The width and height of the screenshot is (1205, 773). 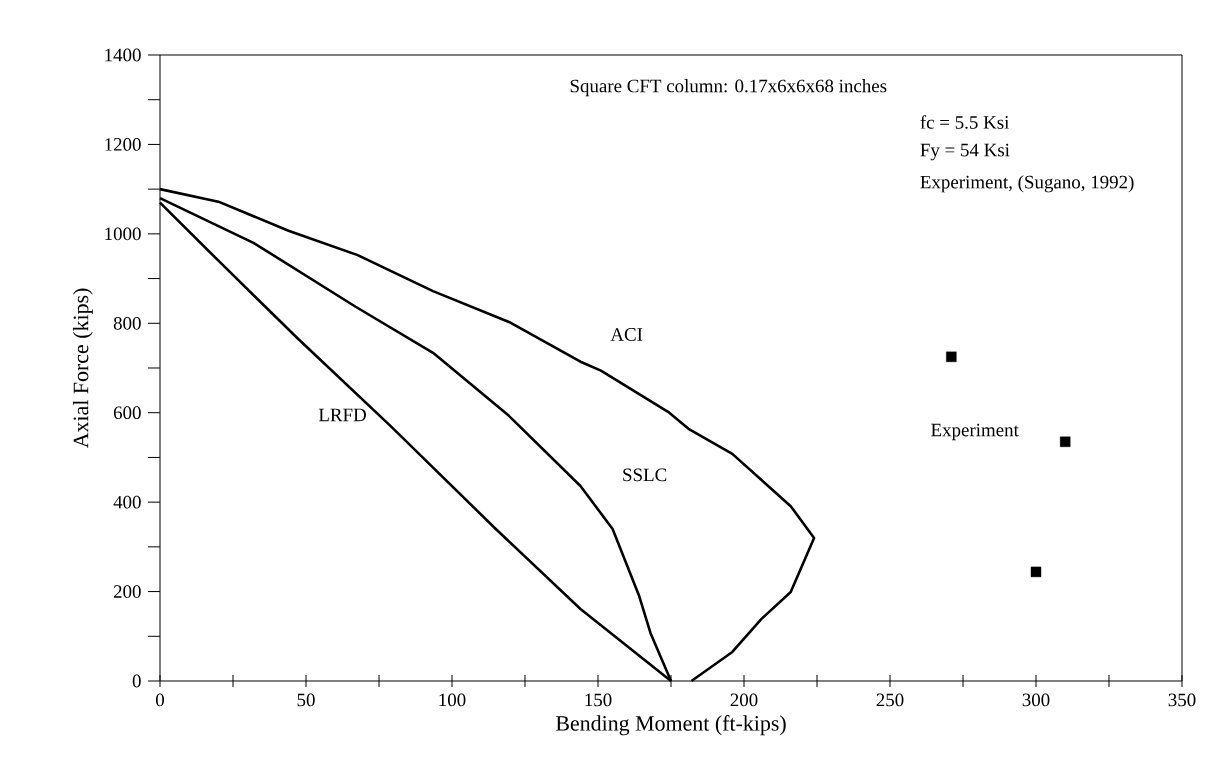 What do you see at coordinates (645, 475) in the screenshot?
I see `series-label: SSLC` at bounding box center [645, 475].